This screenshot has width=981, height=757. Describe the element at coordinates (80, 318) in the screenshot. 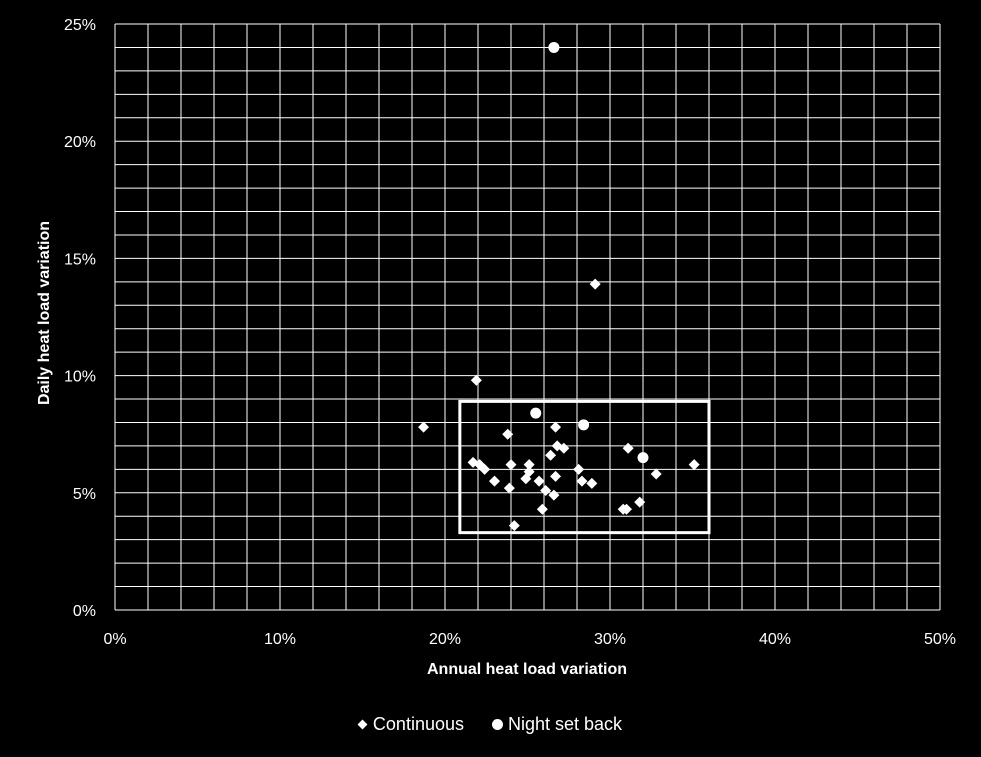

I see `y-axis-ticks: 0% 5% 10% 15% 20% 25%` at that location.